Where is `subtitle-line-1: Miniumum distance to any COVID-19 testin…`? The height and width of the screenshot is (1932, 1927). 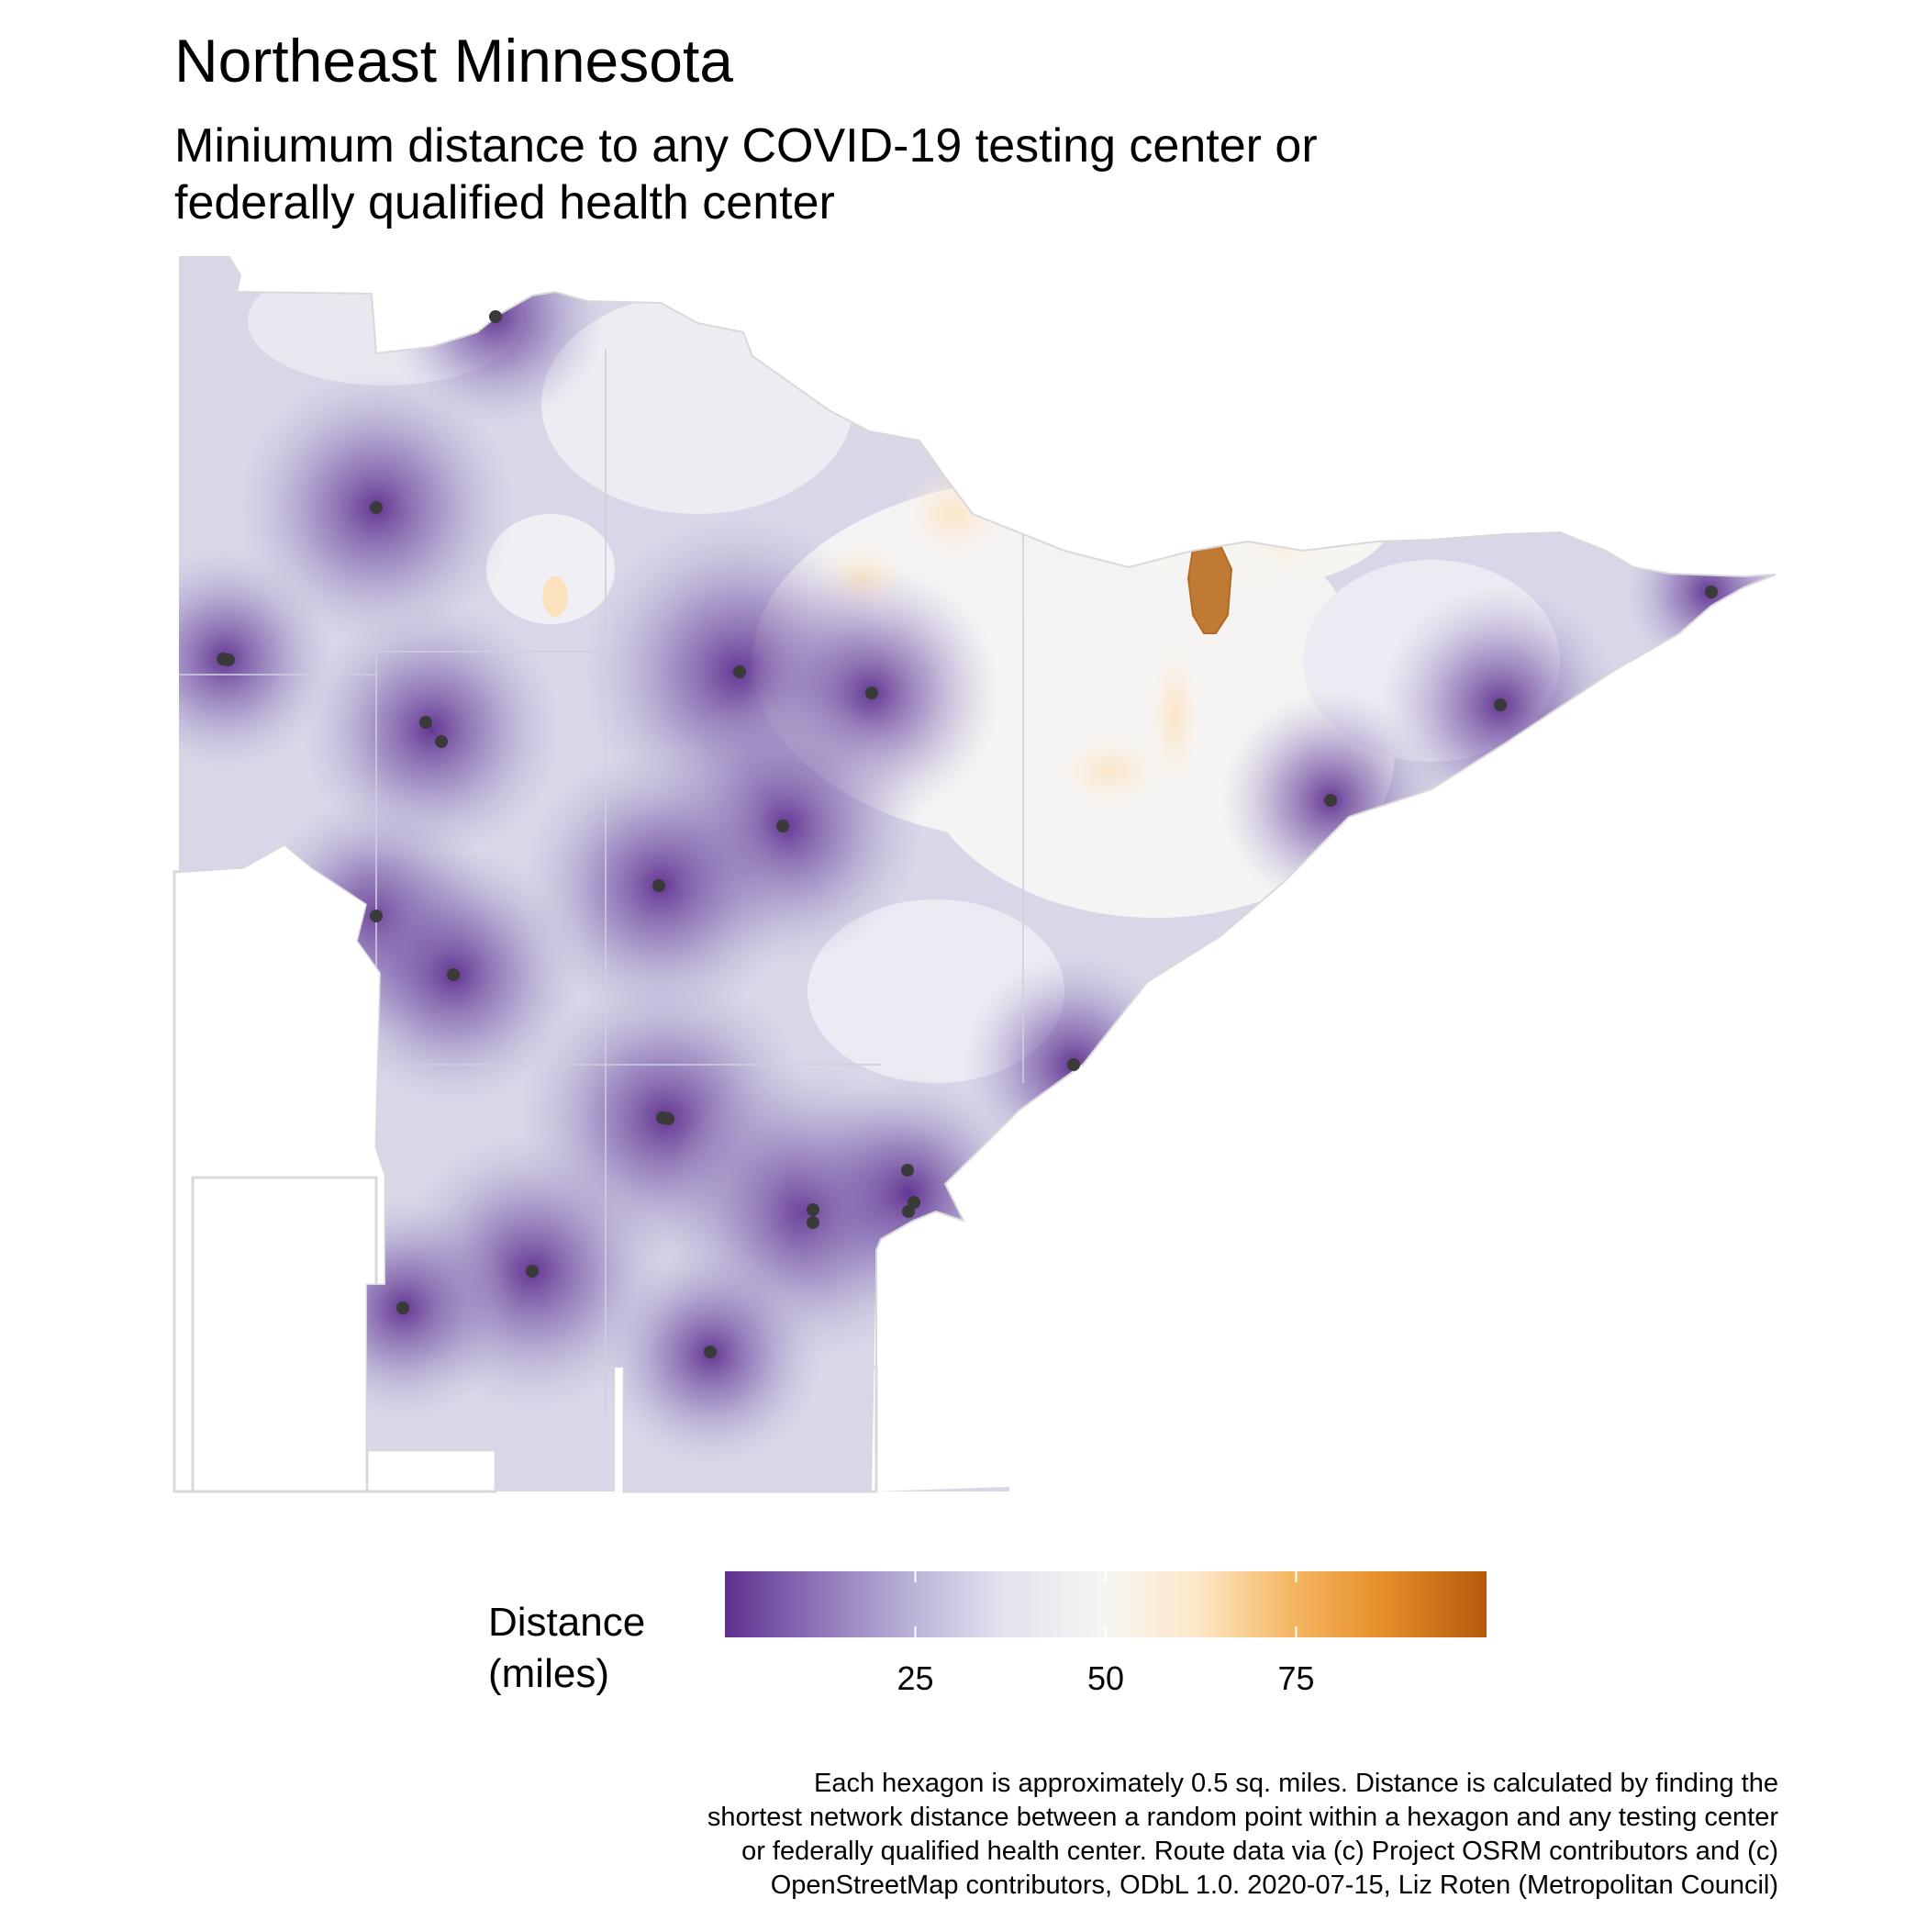 subtitle-line-1: Miniumum distance to any COVID-19 testin… is located at coordinates (746, 146).